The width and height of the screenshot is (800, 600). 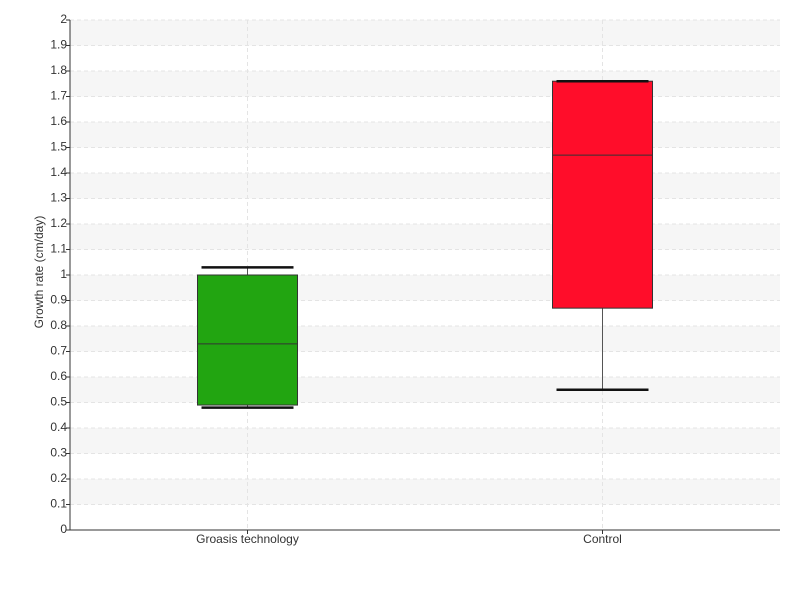 What do you see at coordinates (58, 351) in the screenshot?
I see `y-tick-label: 0.7` at bounding box center [58, 351].